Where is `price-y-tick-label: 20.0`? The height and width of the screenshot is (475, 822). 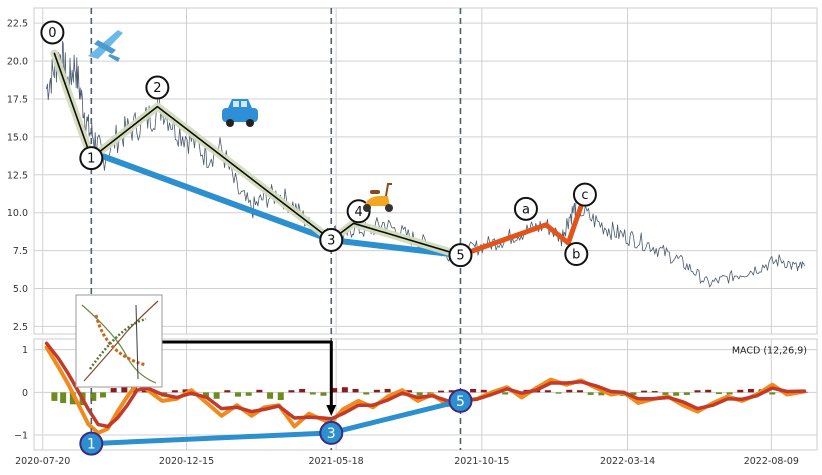
price-y-tick-label: 20.0 is located at coordinates (17, 62).